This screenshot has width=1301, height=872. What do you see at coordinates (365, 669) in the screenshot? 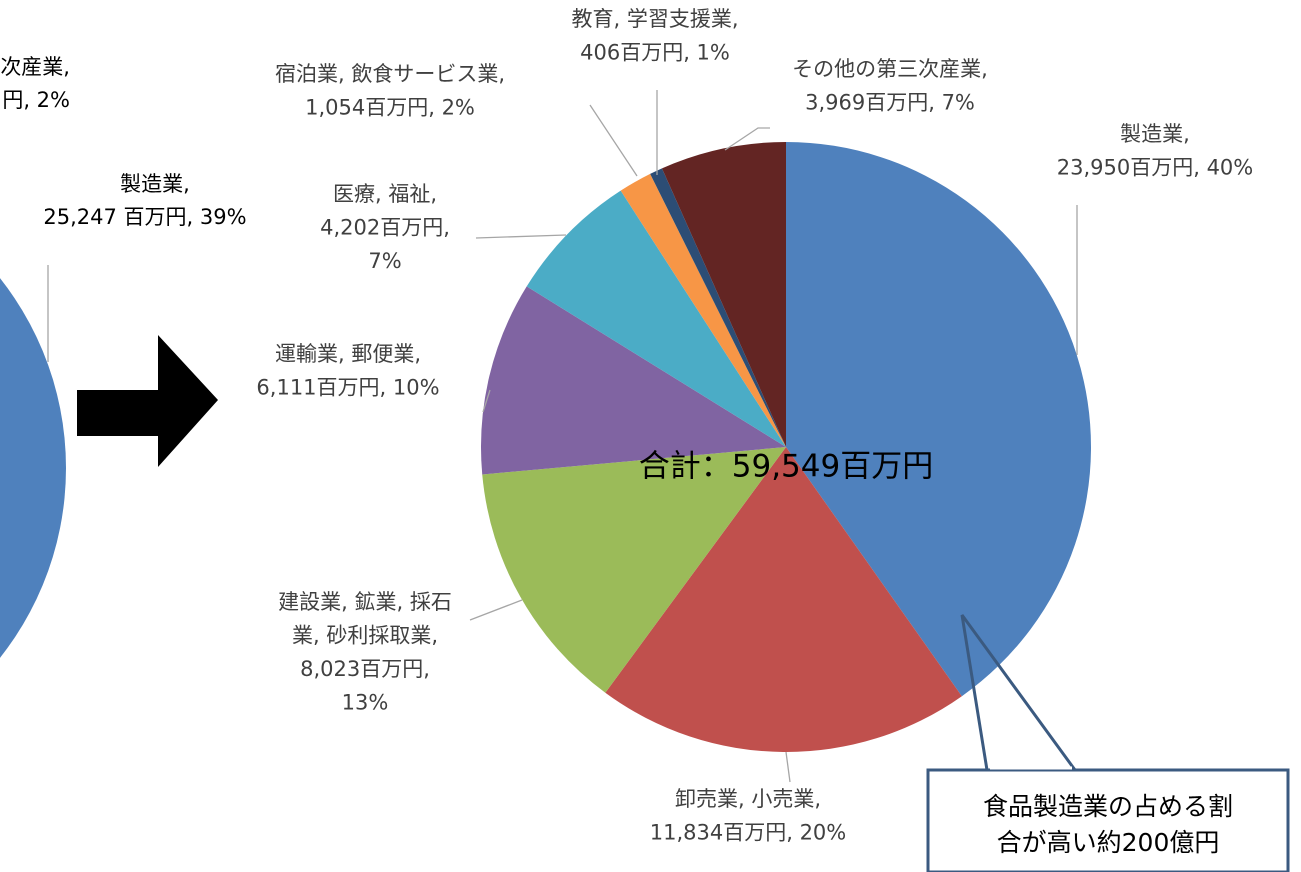
I see `data-label: 8,023百万円,` at bounding box center [365, 669].